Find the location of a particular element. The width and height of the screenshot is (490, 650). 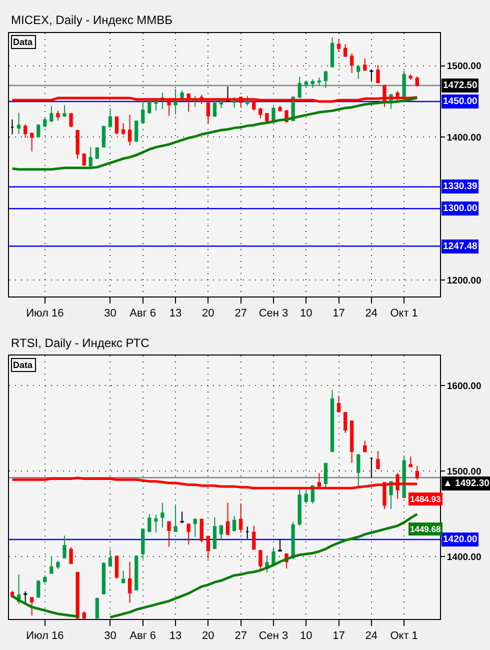

x-tick-label: 20 is located at coordinates (208, 314).